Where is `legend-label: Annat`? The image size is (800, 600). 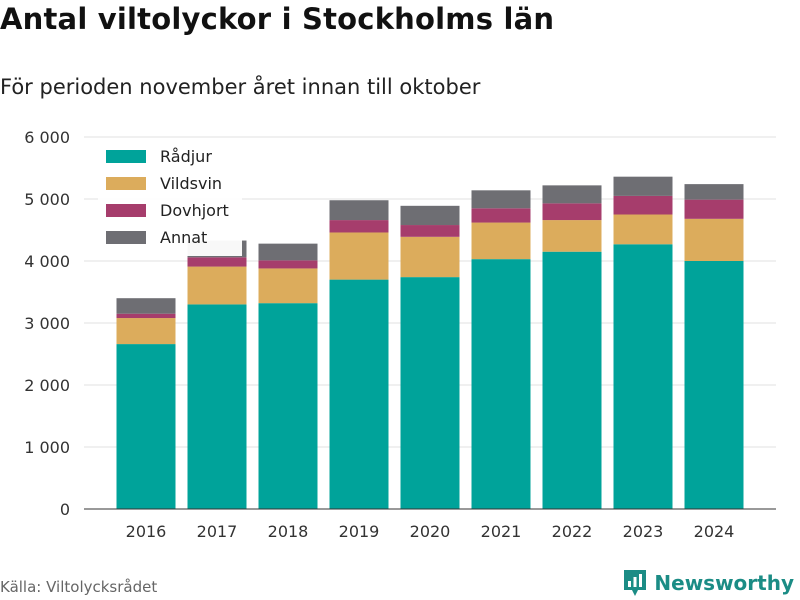 legend-label: Annat is located at coordinates (183, 237).